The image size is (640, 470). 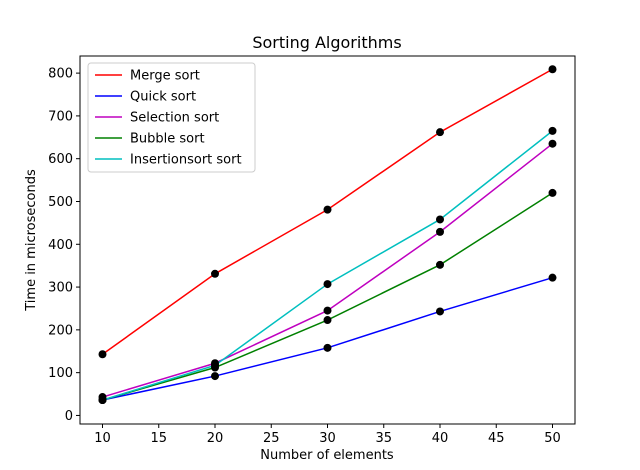 What do you see at coordinates (102, 438) in the screenshot?
I see `x-tick-label: 10` at bounding box center [102, 438].